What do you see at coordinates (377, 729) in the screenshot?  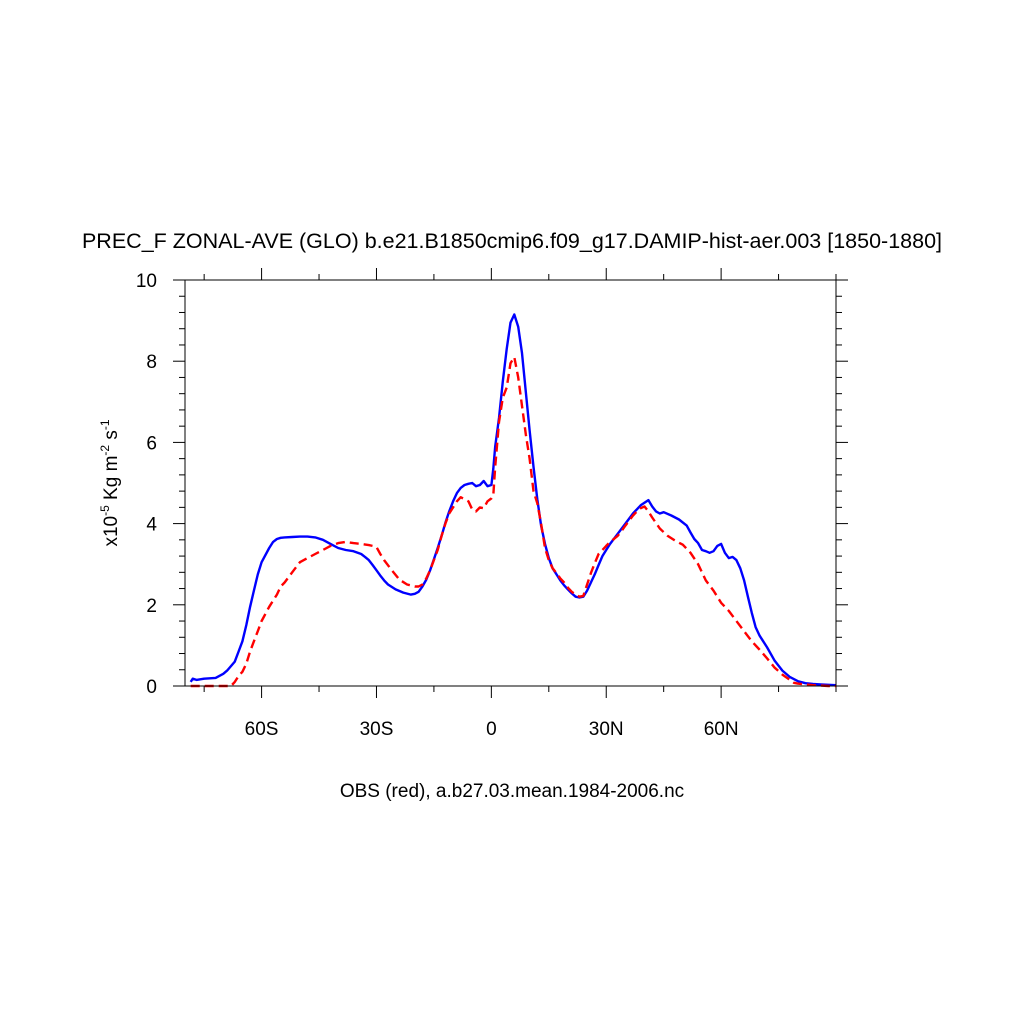 I see `x-tick-label: 30S` at bounding box center [377, 729].